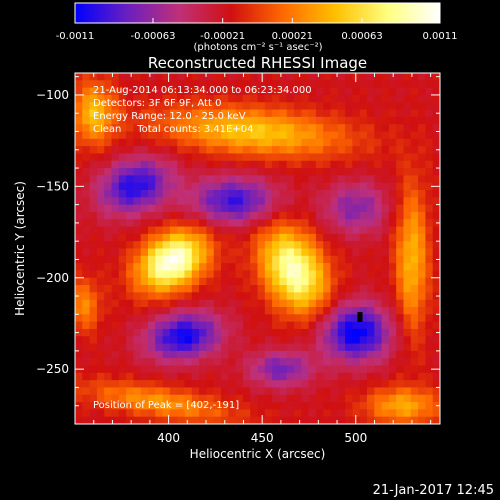 The height and width of the screenshot is (500, 500). What do you see at coordinates (52, 186) in the screenshot?
I see `y-tick-label: −150` at bounding box center [52, 186].